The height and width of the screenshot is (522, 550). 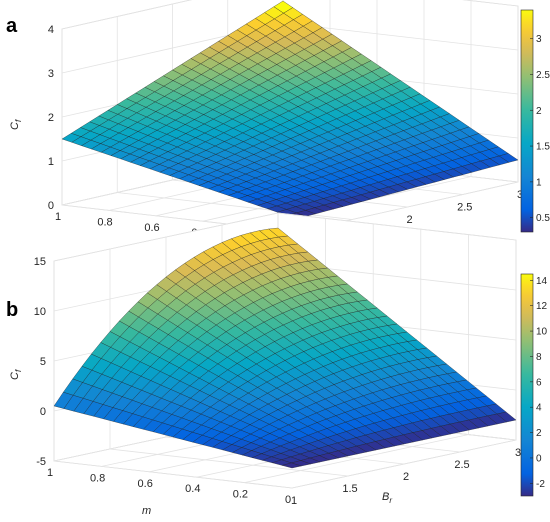 What do you see at coordinates (40, 262) in the screenshot?
I see `z-tick-label: 15` at bounding box center [40, 262].